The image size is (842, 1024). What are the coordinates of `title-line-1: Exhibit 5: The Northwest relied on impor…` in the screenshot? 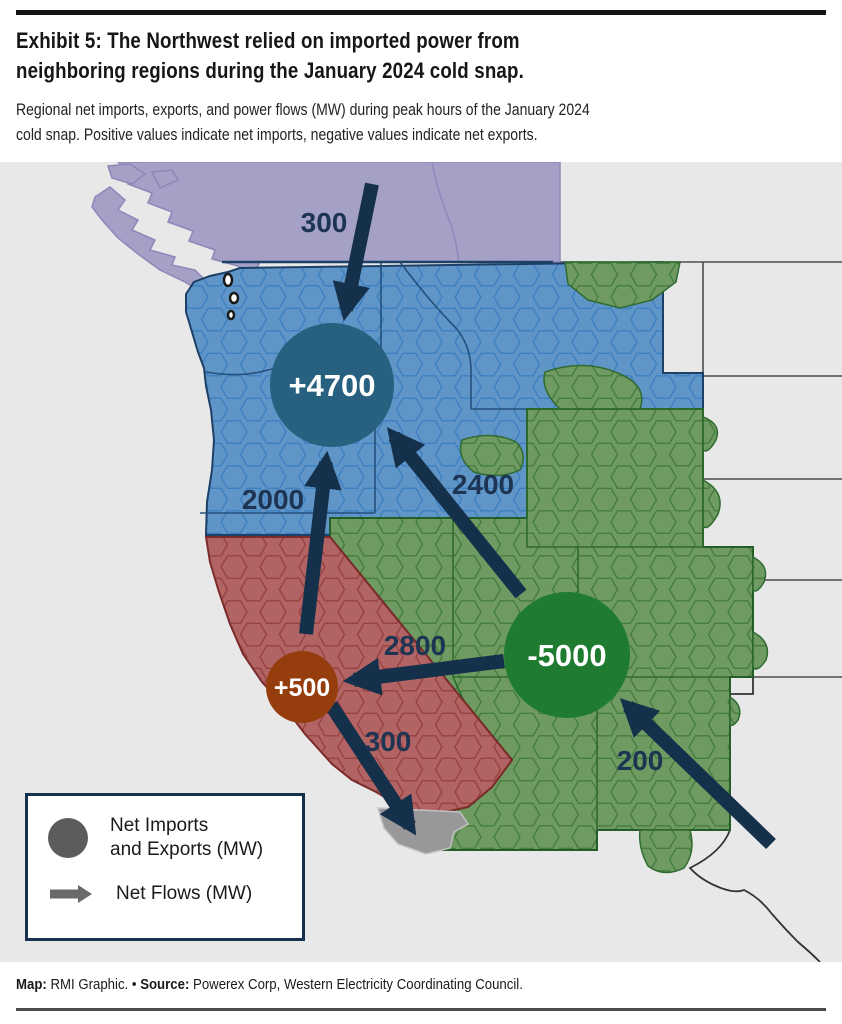 It's located at (268, 40).